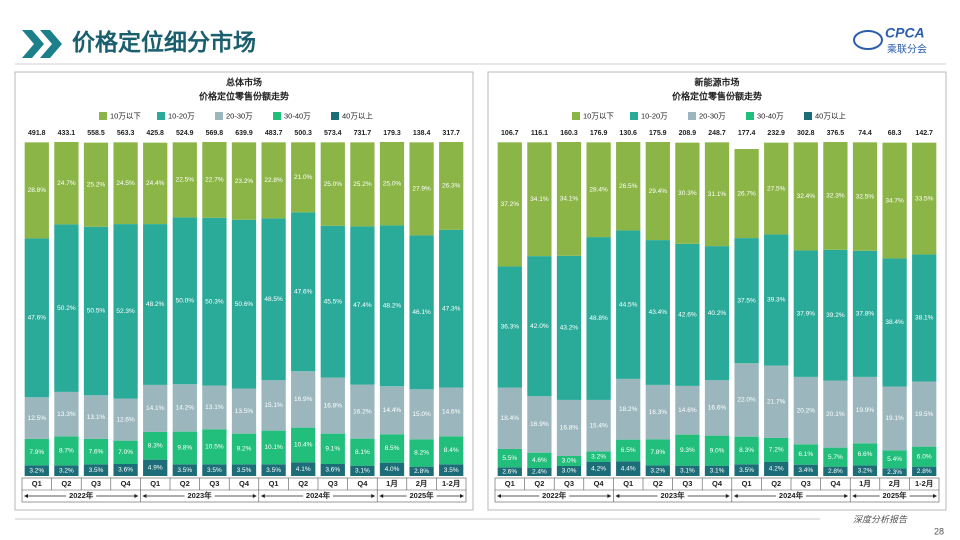  Describe the element at coordinates (776, 483) in the screenshot. I see `x-tick-label: Q2` at that location.